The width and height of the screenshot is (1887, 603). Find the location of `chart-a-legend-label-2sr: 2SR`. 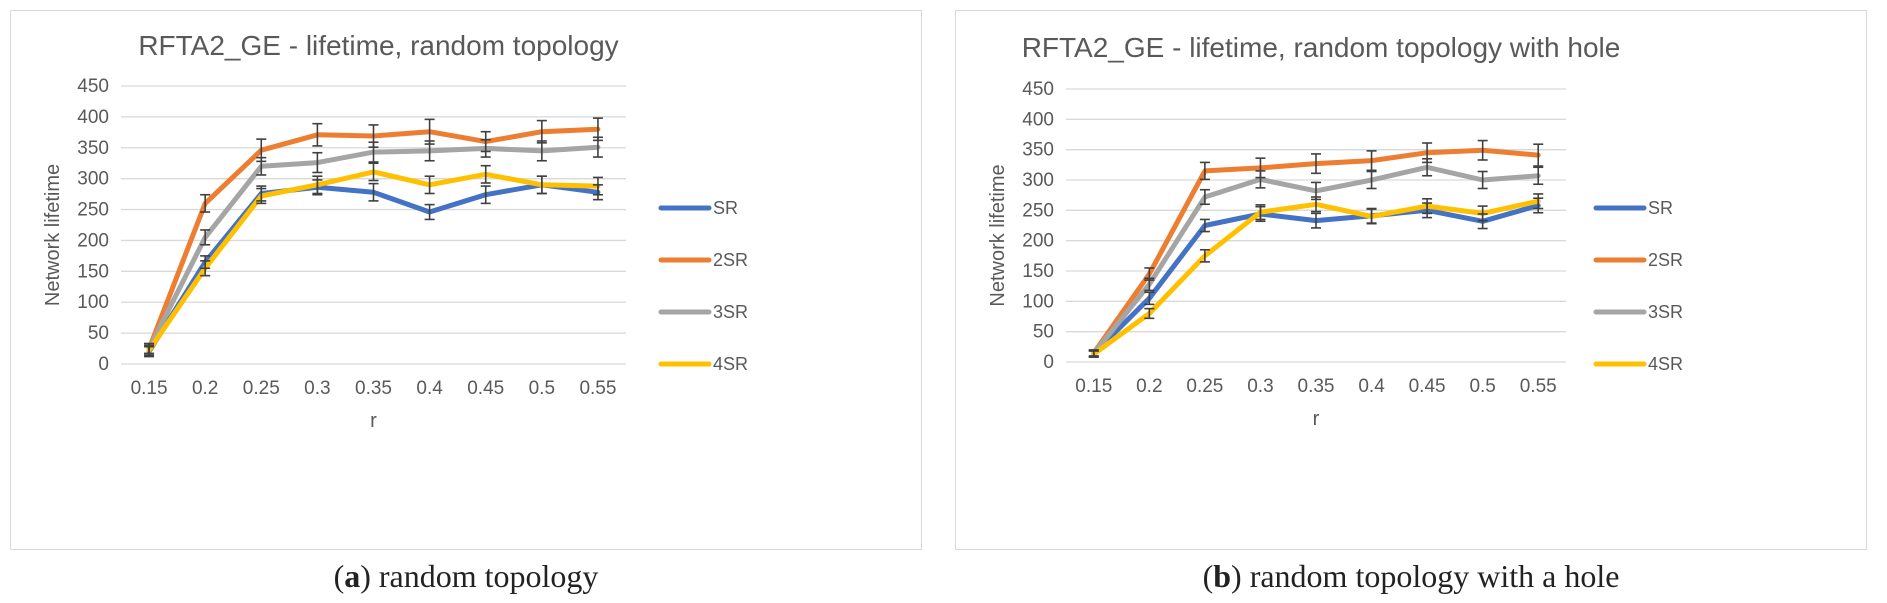

chart-a-legend-label-2sr: 2SR is located at coordinates (730, 260).